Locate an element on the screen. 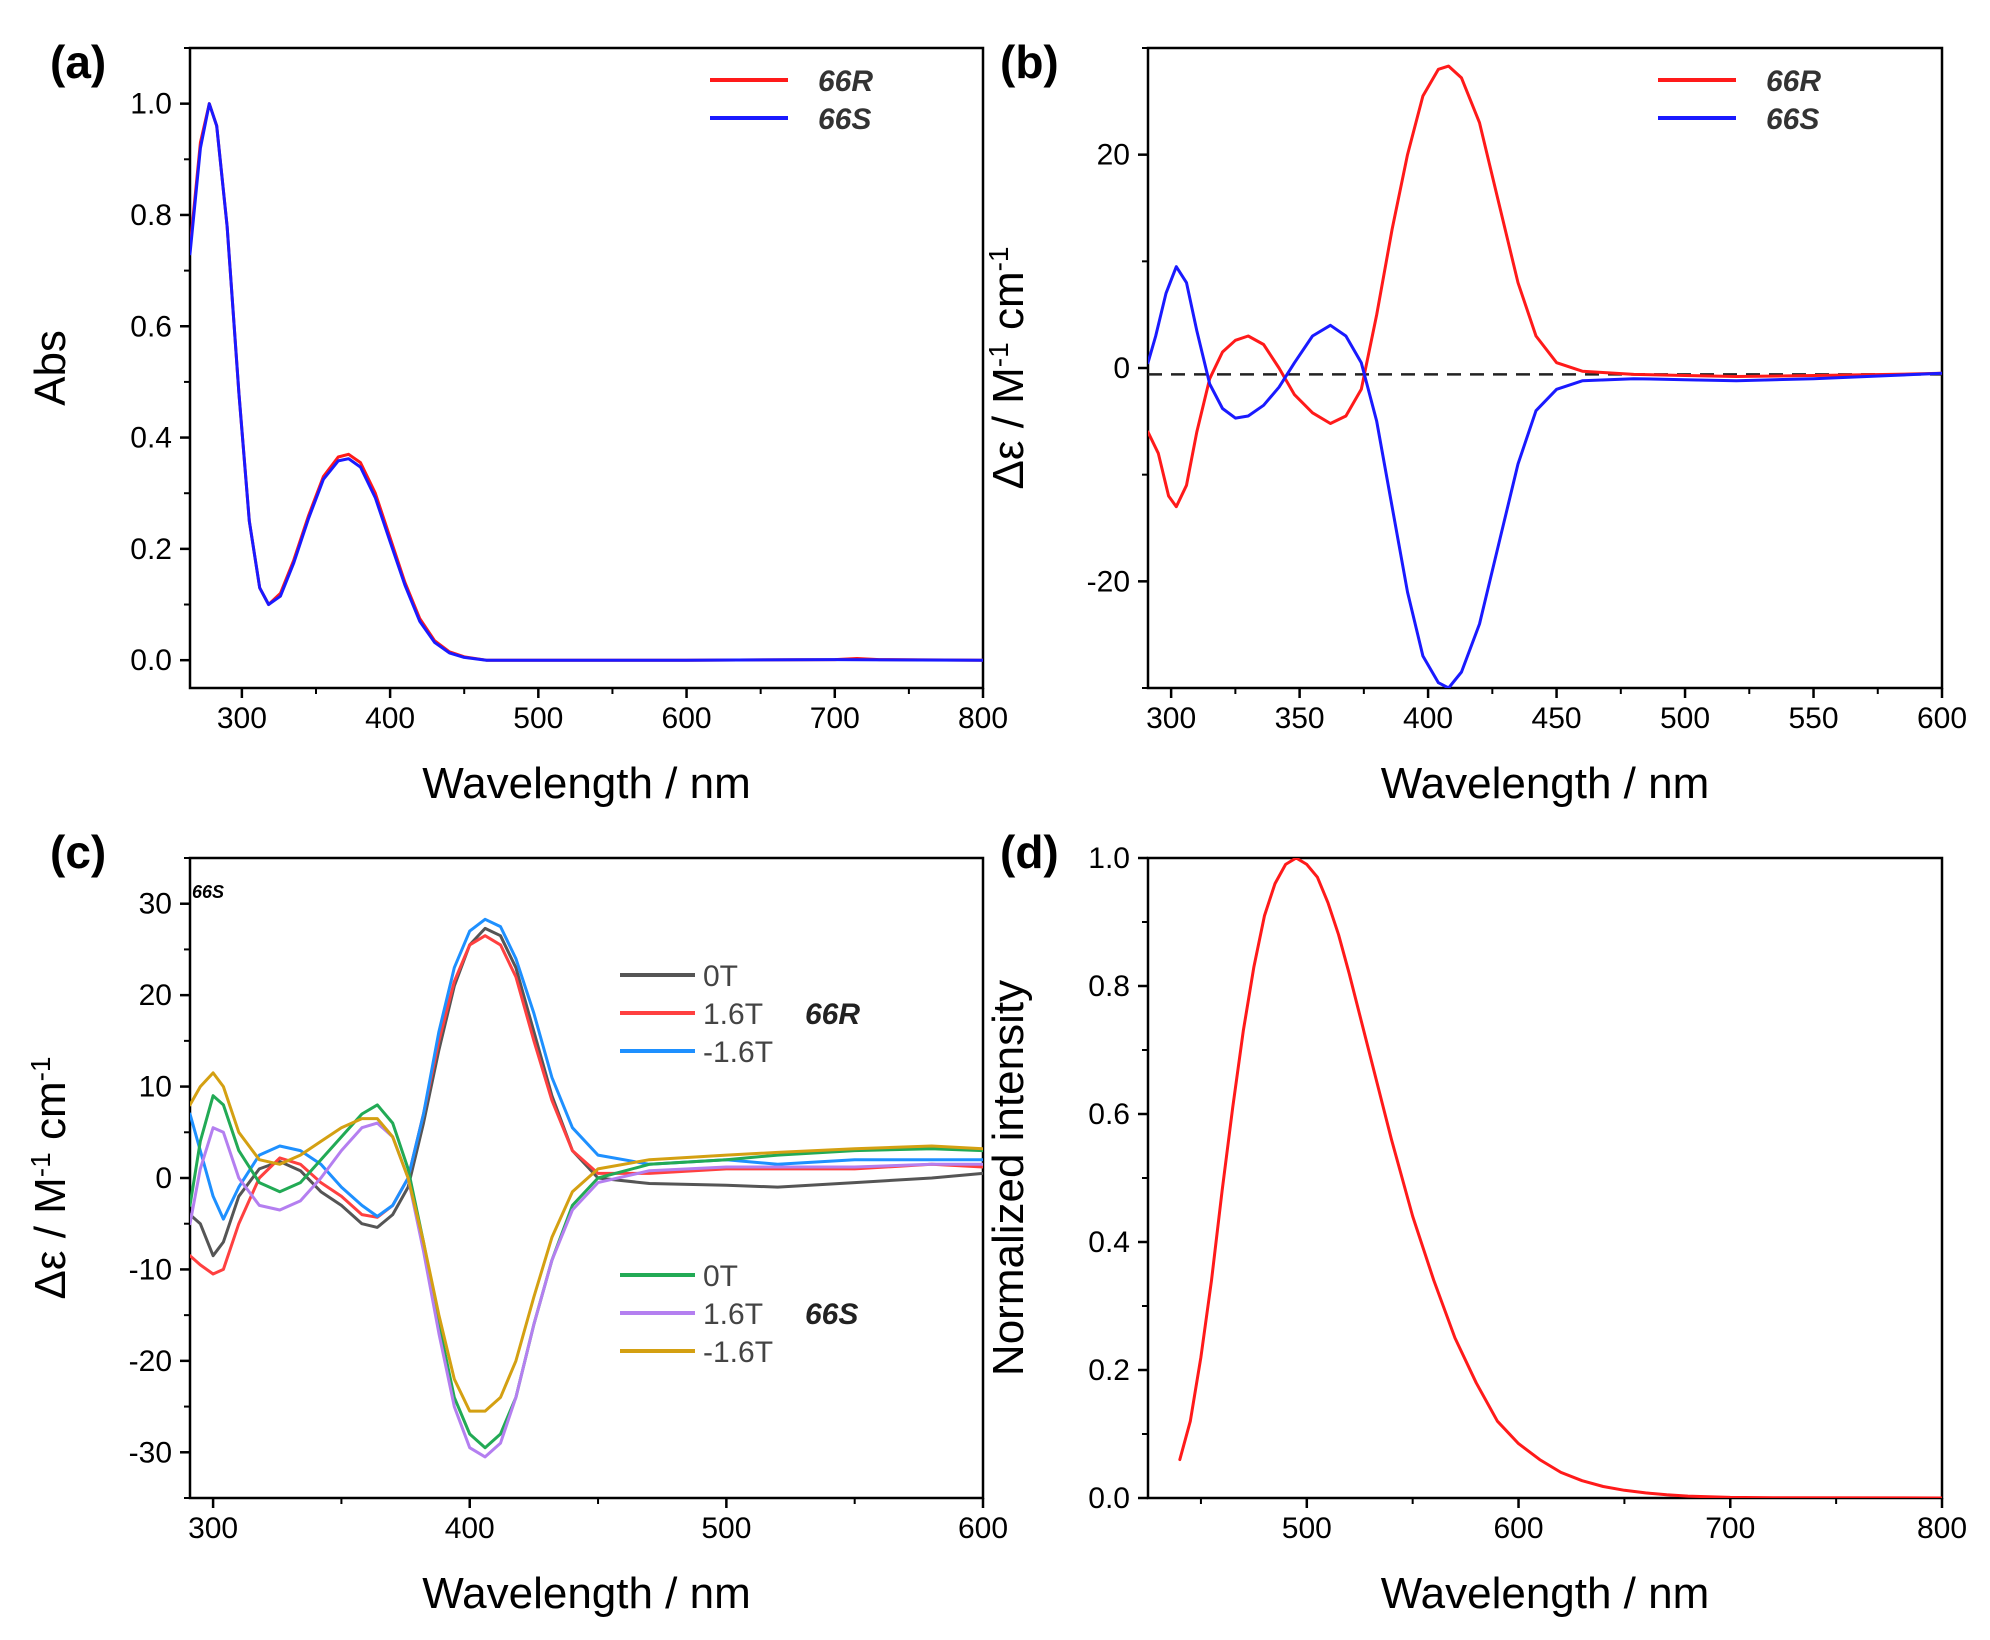 The width and height of the screenshot is (1990, 1640). y-tick-label: 10 is located at coordinates (155, 1087).